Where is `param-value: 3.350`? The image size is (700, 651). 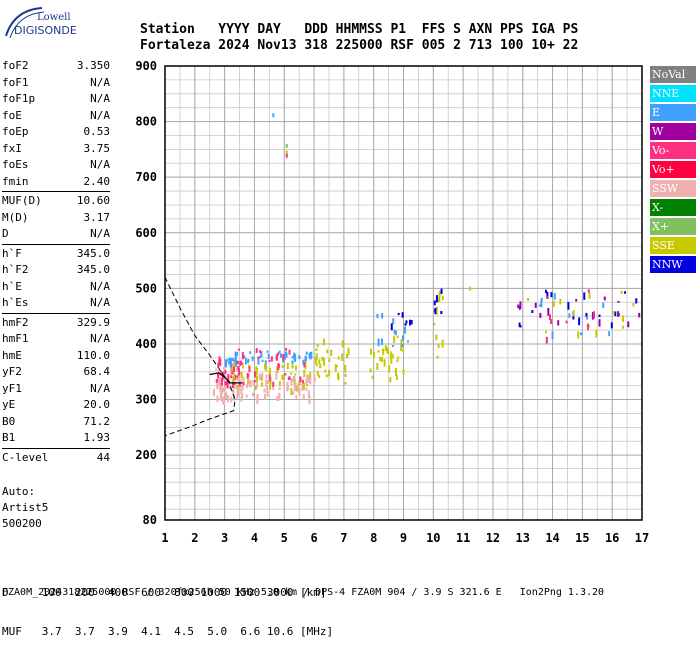 param-value: 3.350 is located at coordinates (93, 65).